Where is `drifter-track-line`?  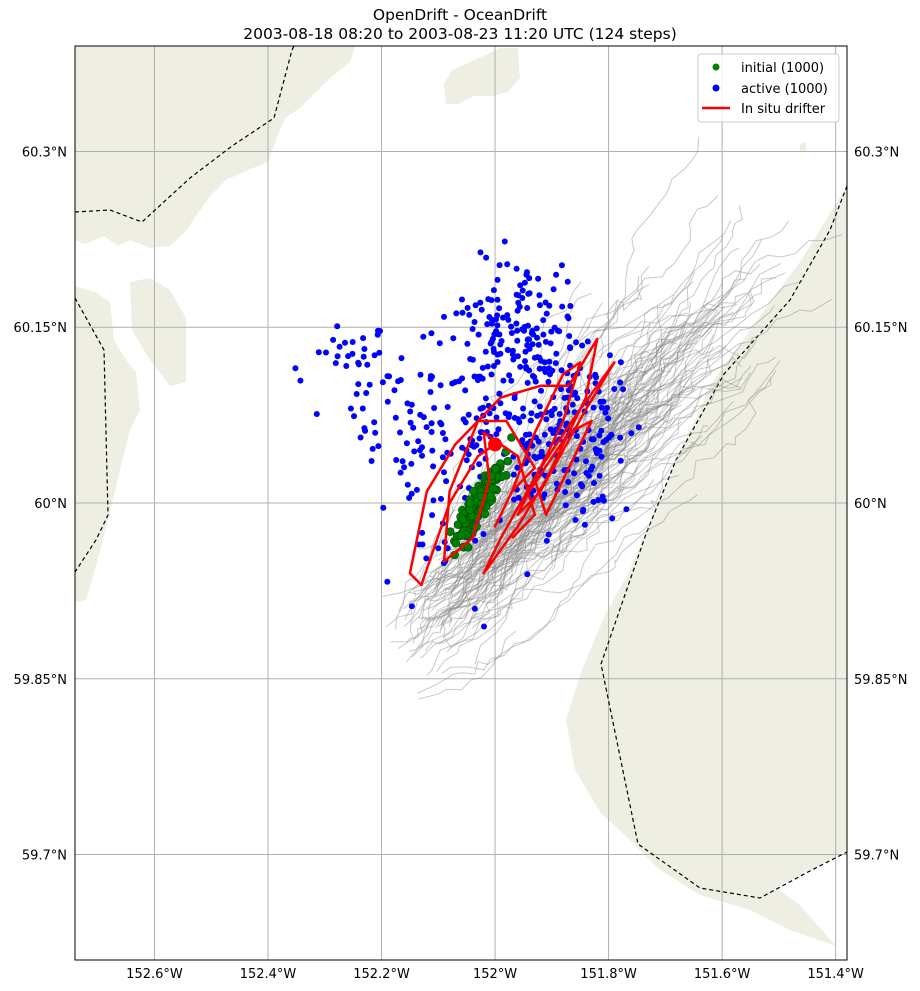
drifter-track-line is located at coordinates (512, 462).